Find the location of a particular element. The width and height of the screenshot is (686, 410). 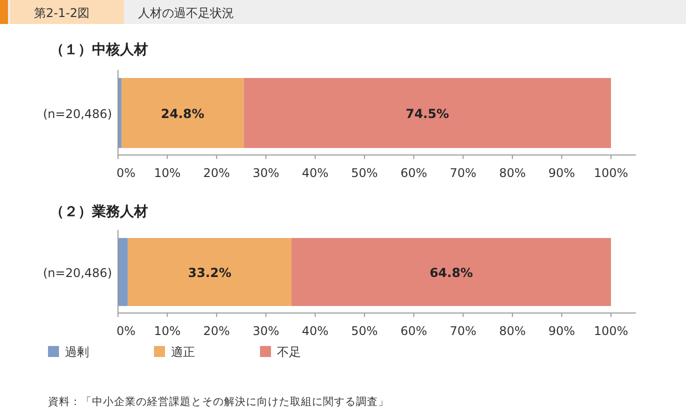

text: 人材の過不足状況 is located at coordinates (186, 13).